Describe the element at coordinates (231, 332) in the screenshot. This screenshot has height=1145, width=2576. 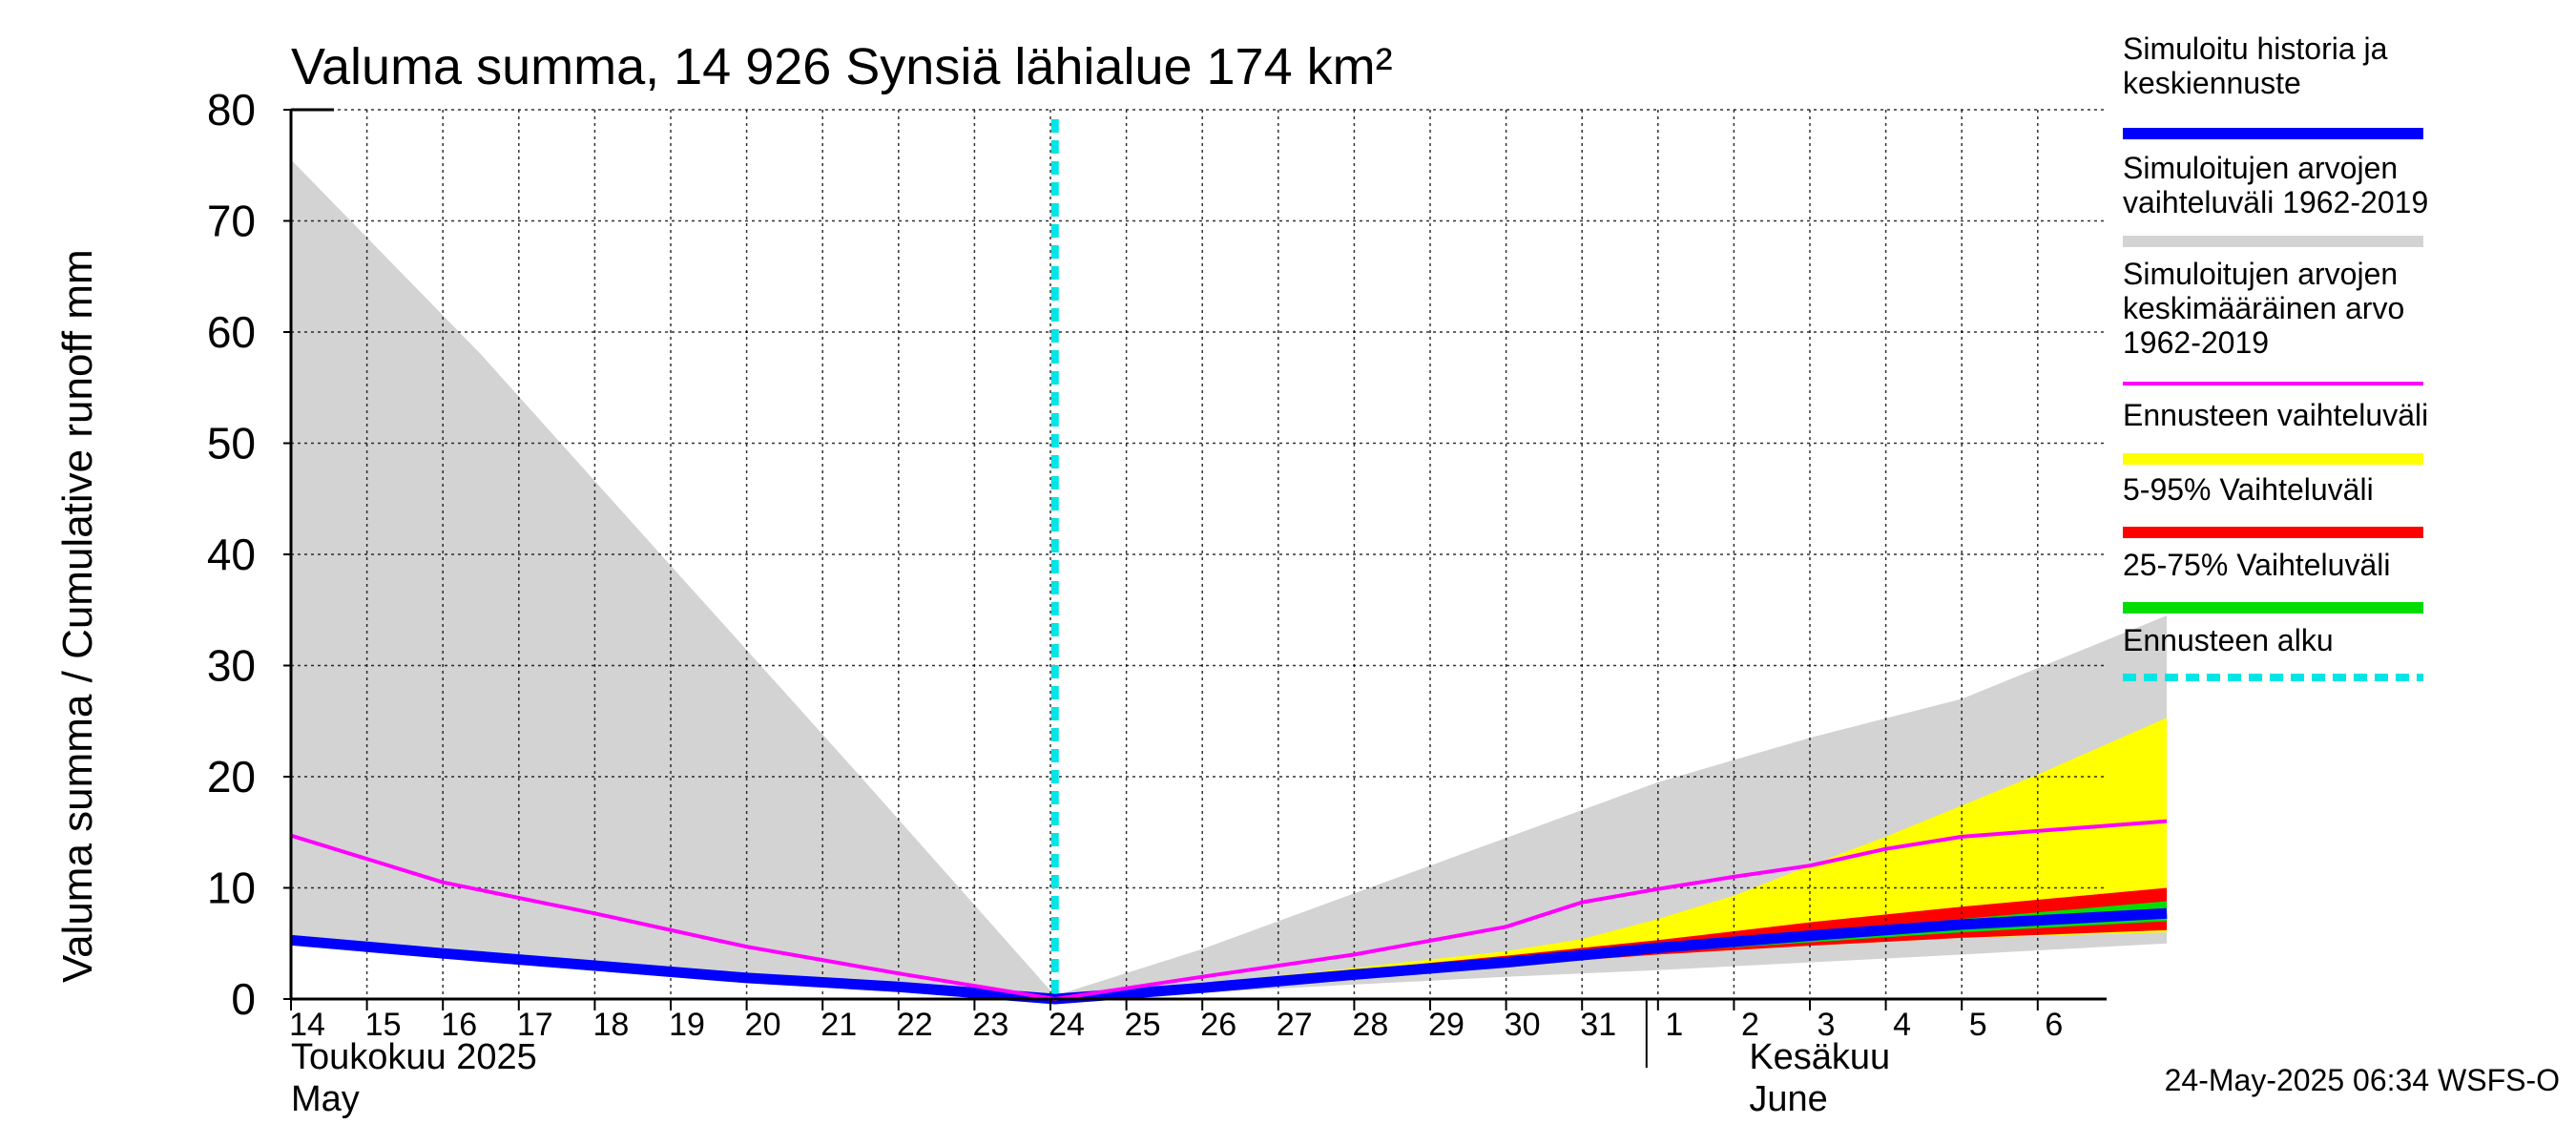
I see `y-tick-label: 60` at that location.